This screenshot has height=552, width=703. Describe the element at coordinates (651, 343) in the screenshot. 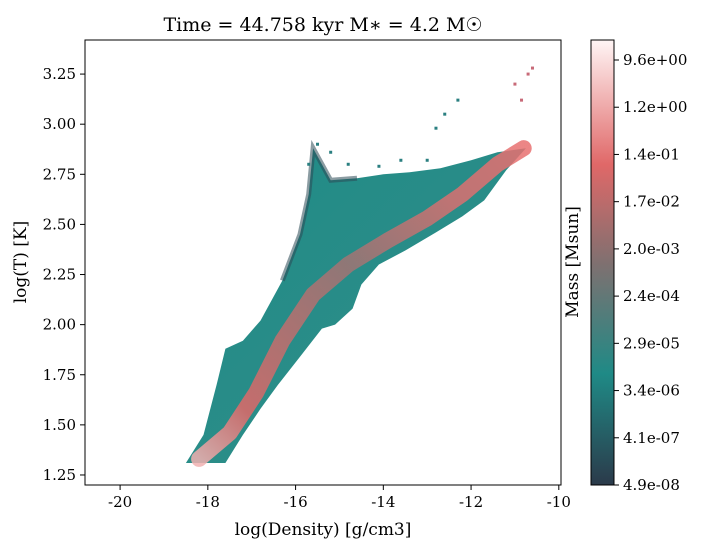

I see `colorbar-tick-label: 2.9e-05` at that location.